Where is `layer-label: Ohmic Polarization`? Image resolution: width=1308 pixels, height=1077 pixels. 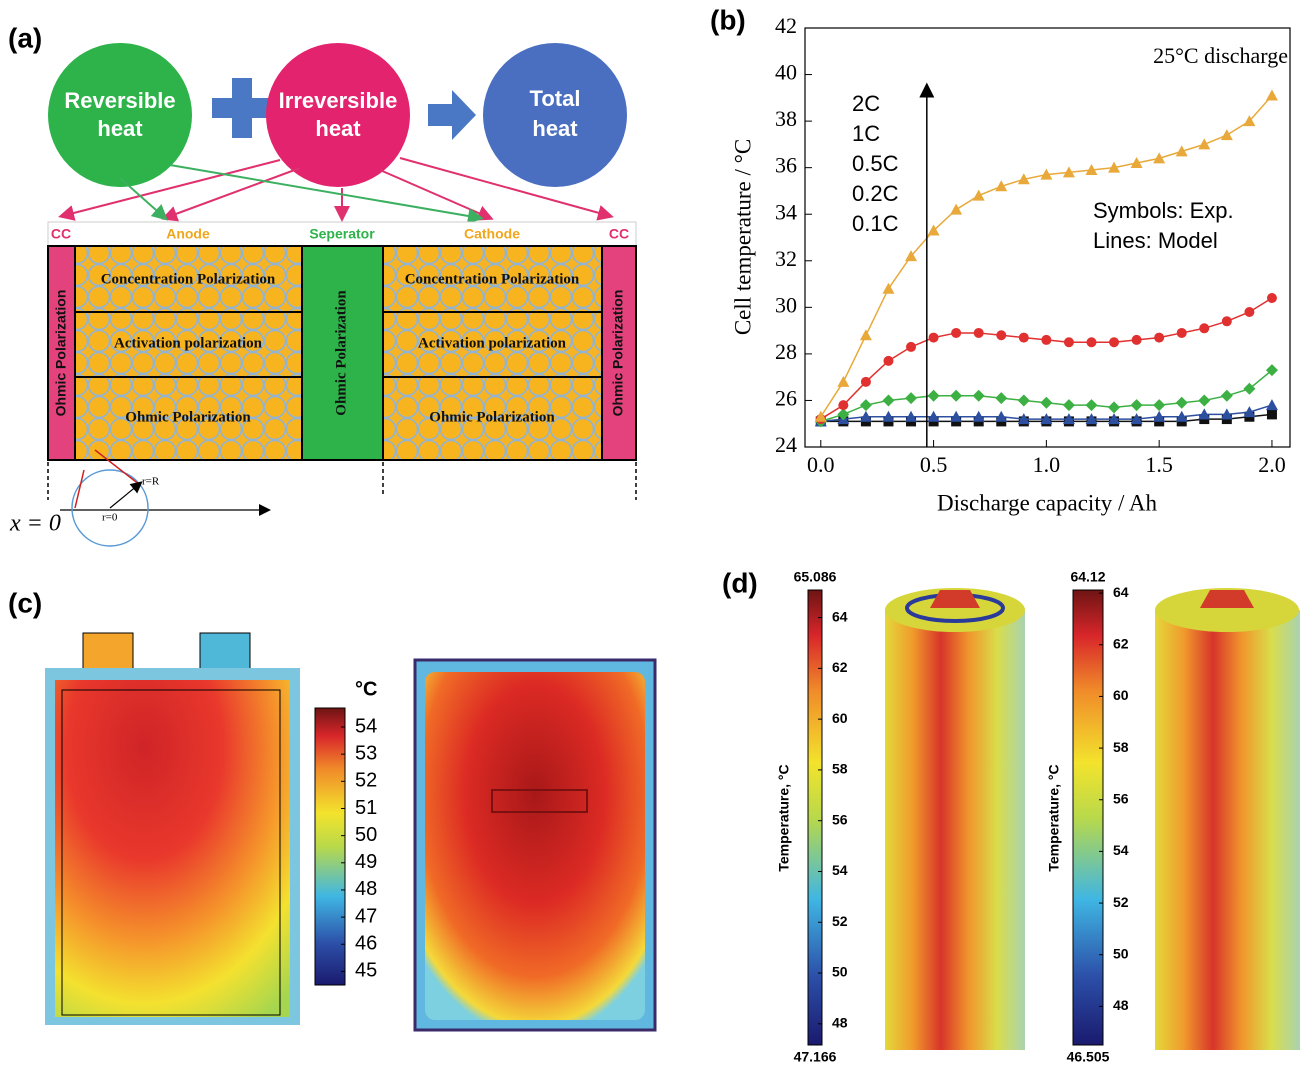
layer-label: Ohmic Polarization is located at coordinates (188, 417).